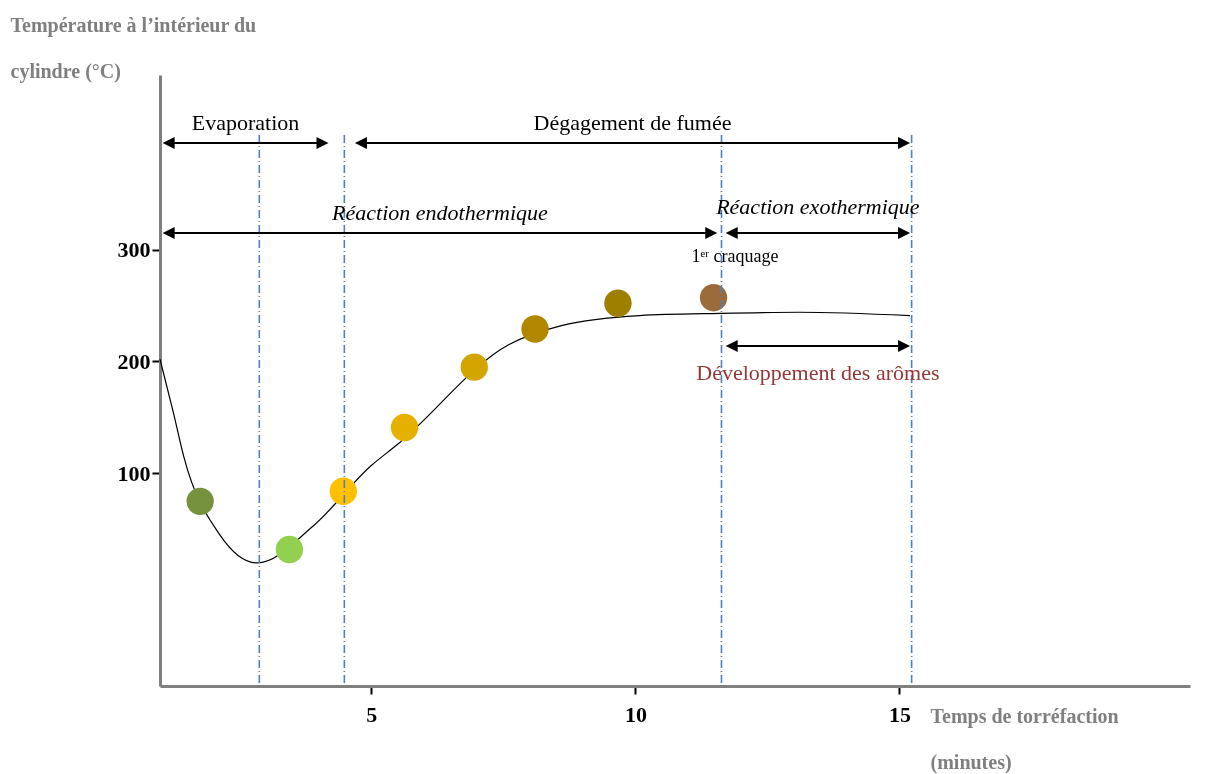 The width and height of the screenshot is (1205, 774). What do you see at coordinates (635, 714) in the screenshot?
I see `x-tick-label: 10` at bounding box center [635, 714].